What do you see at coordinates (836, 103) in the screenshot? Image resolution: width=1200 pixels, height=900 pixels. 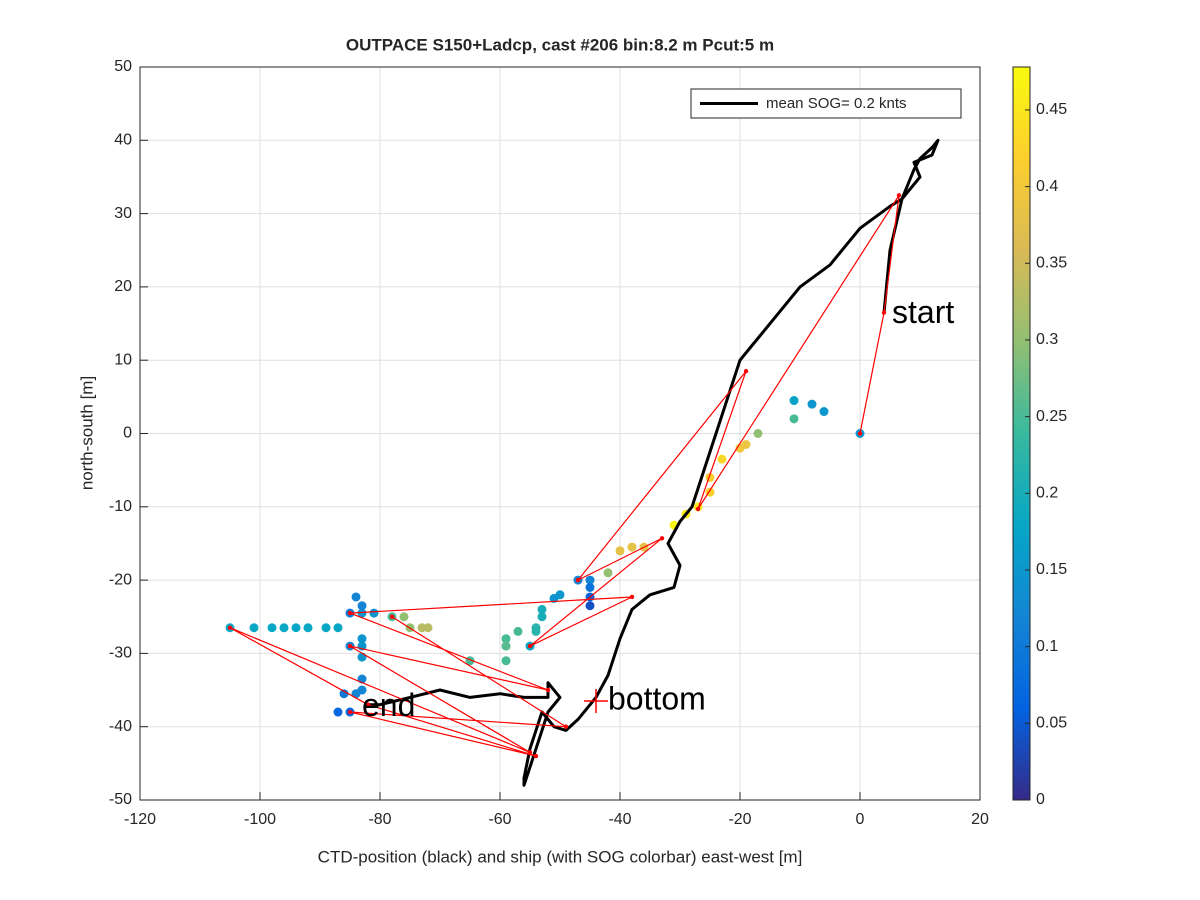 I see `legend-label: mean SOG= 0.2 knts` at bounding box center [836, 103].